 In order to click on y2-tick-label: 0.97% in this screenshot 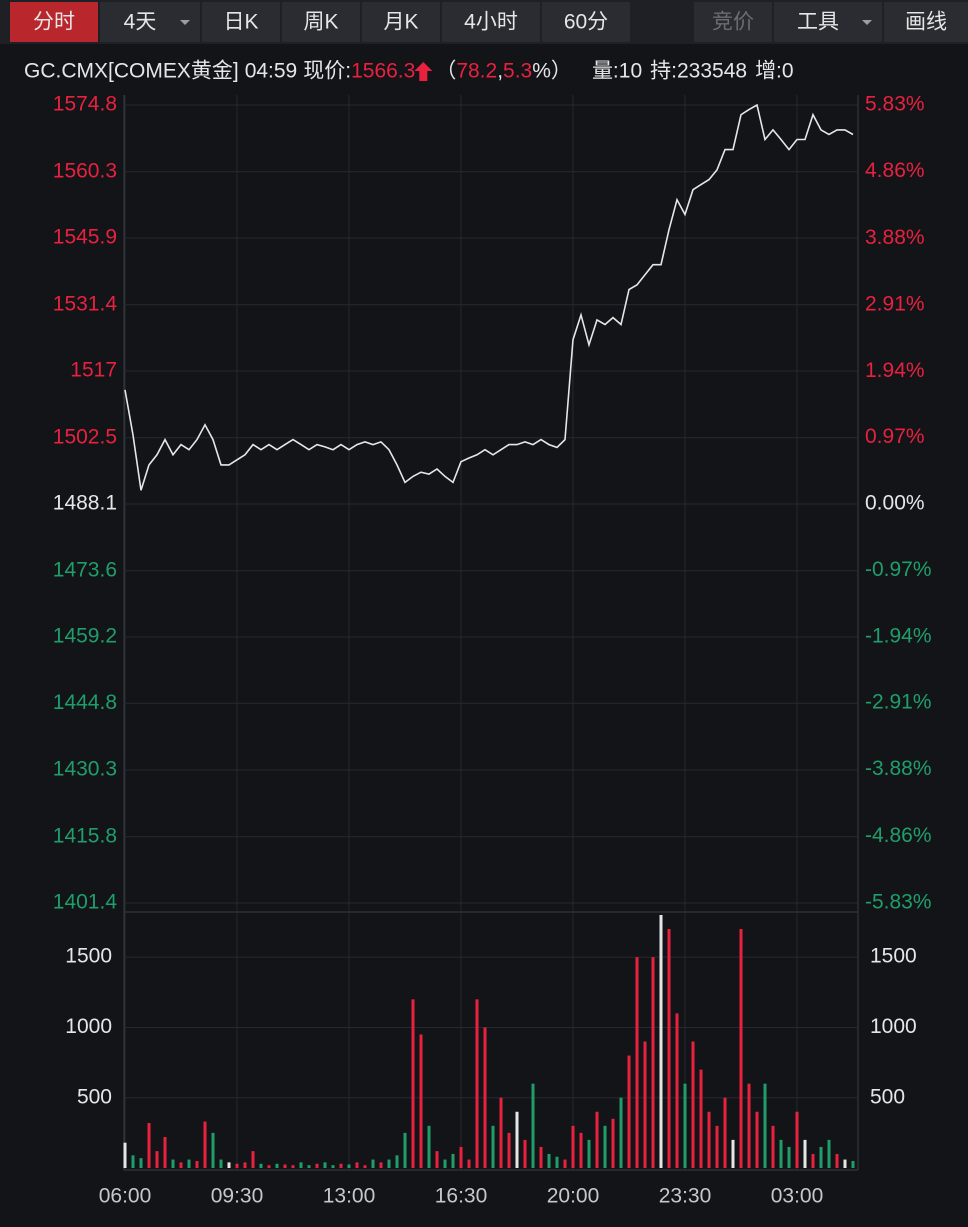, I will do `click(895, 436)`.